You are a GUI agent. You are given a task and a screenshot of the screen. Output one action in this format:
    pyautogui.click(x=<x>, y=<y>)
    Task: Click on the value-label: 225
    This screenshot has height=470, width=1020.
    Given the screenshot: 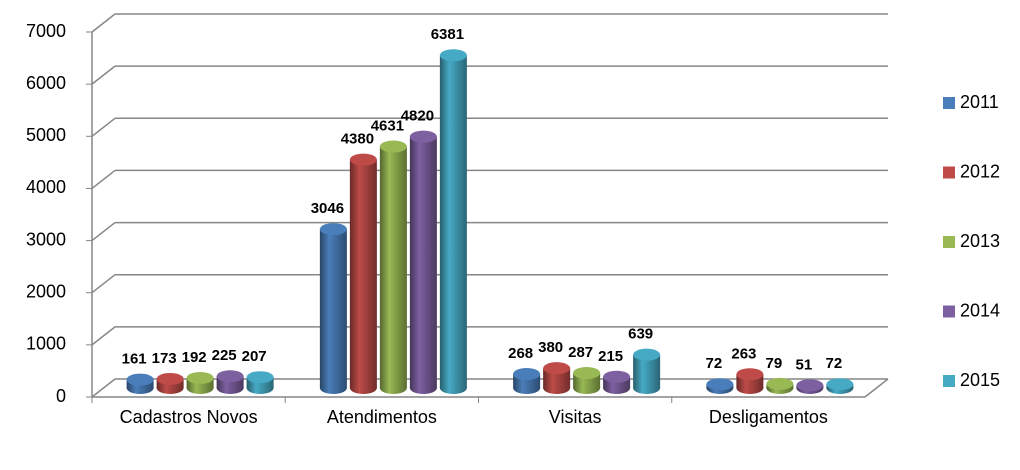 What is the action you would take?
    pyautogui.click(x=224, y=355)
    